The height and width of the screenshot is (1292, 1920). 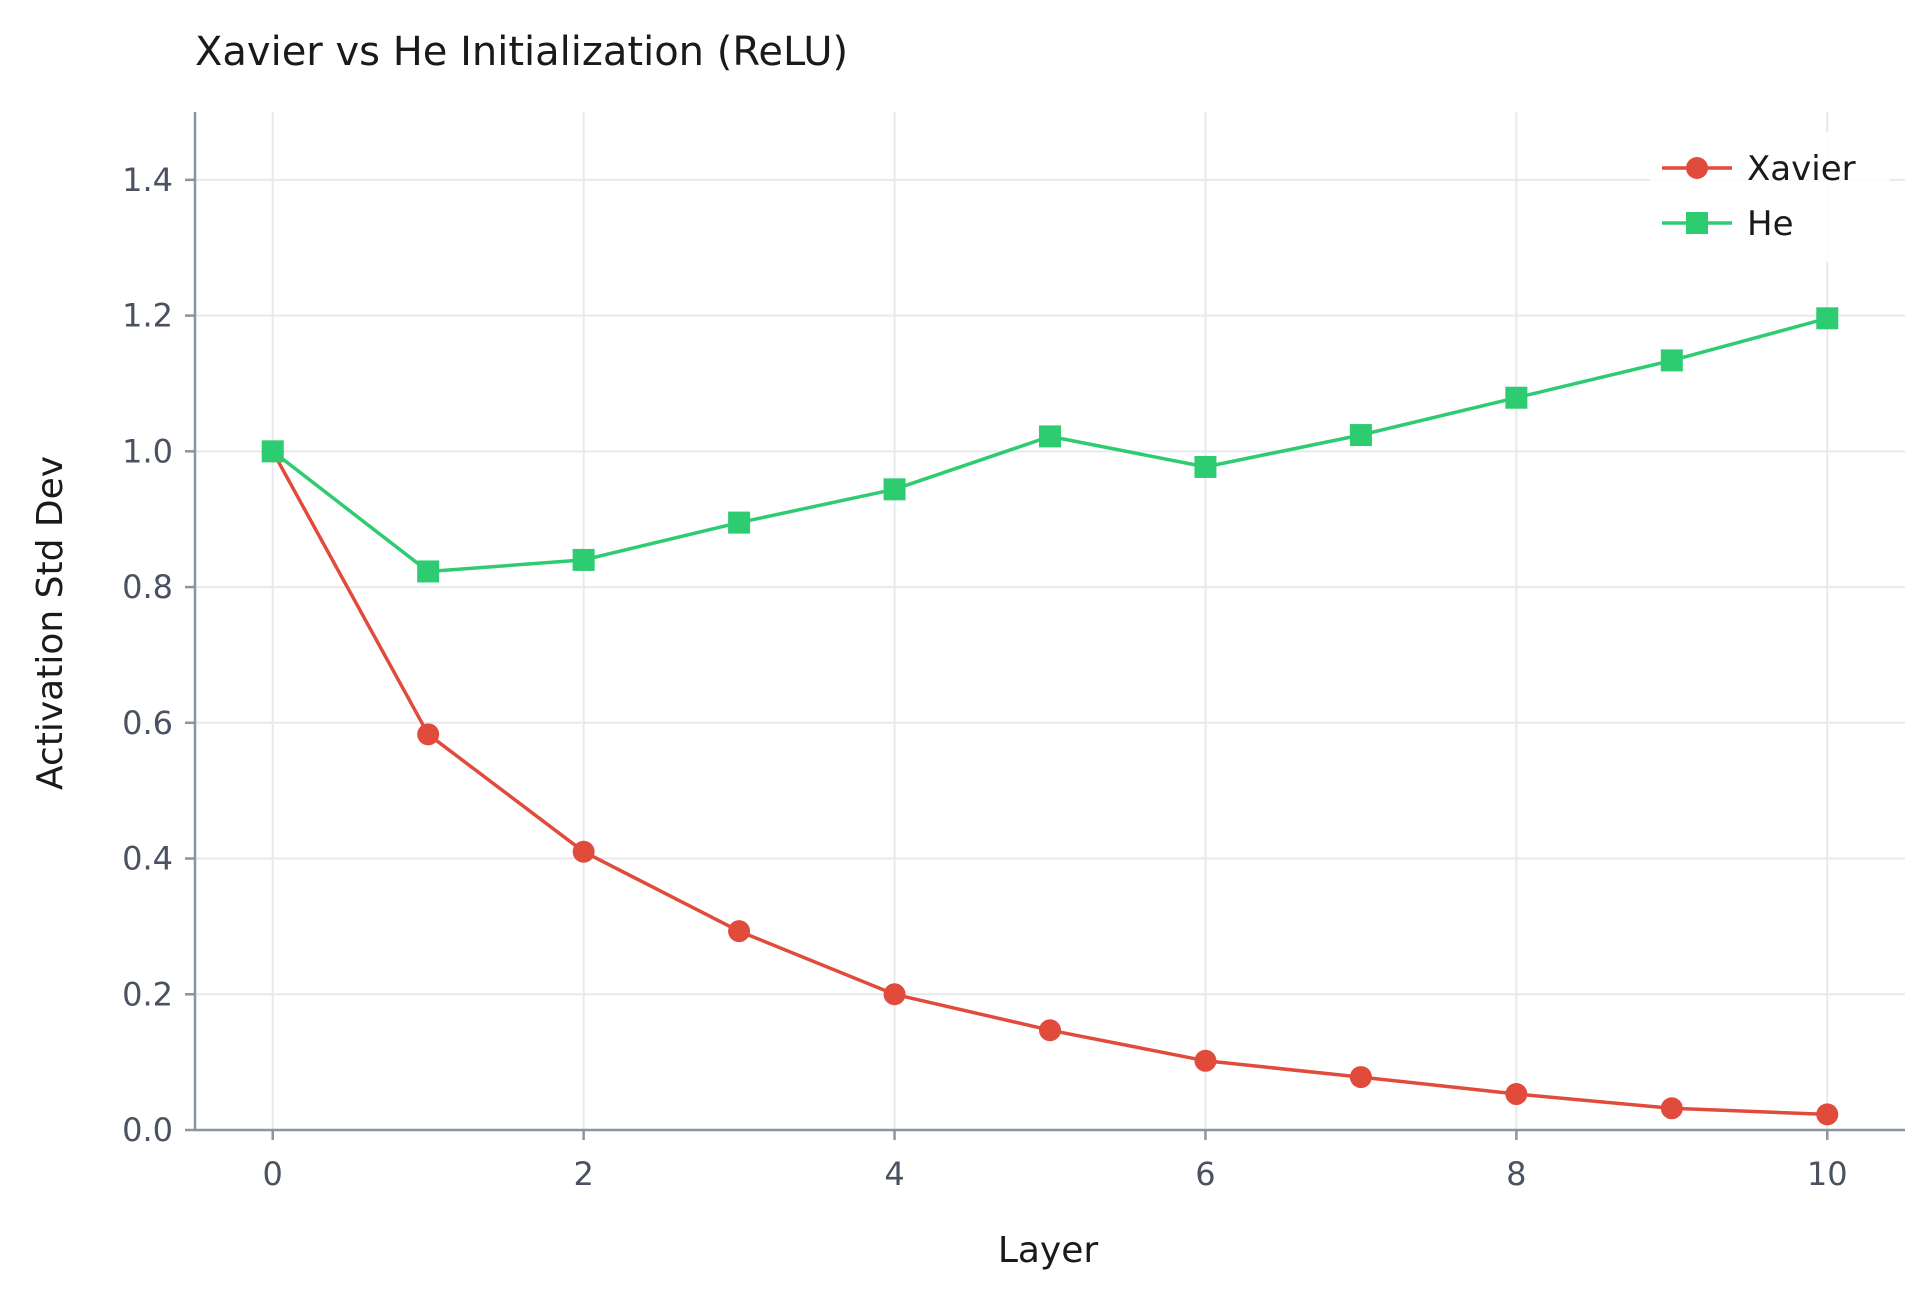 I want to click on legend-label-he: He, so click(x=1770, y=224).